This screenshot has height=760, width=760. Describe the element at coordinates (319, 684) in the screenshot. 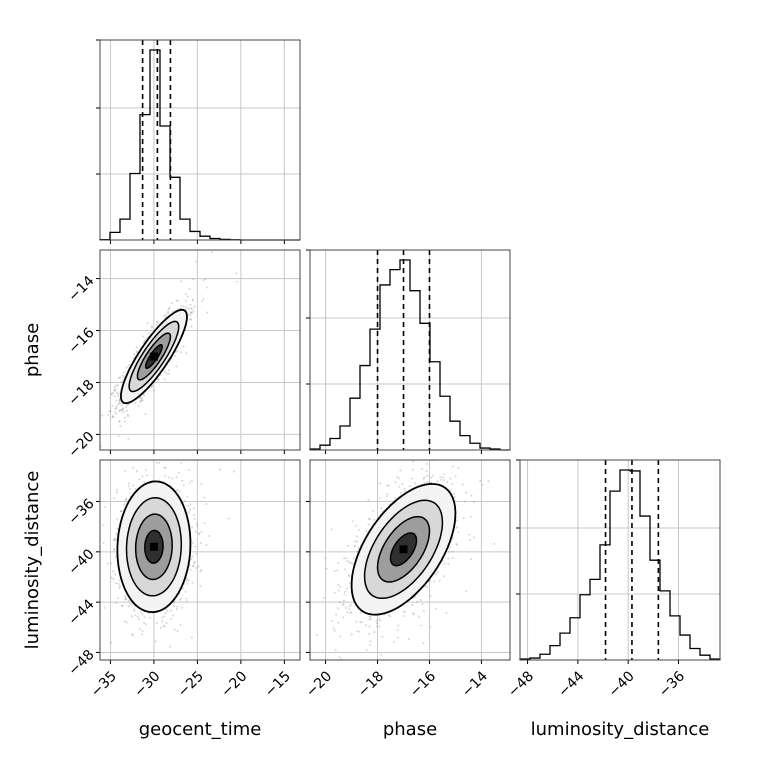

I see `x-tick-label-phase: −20` at that location.